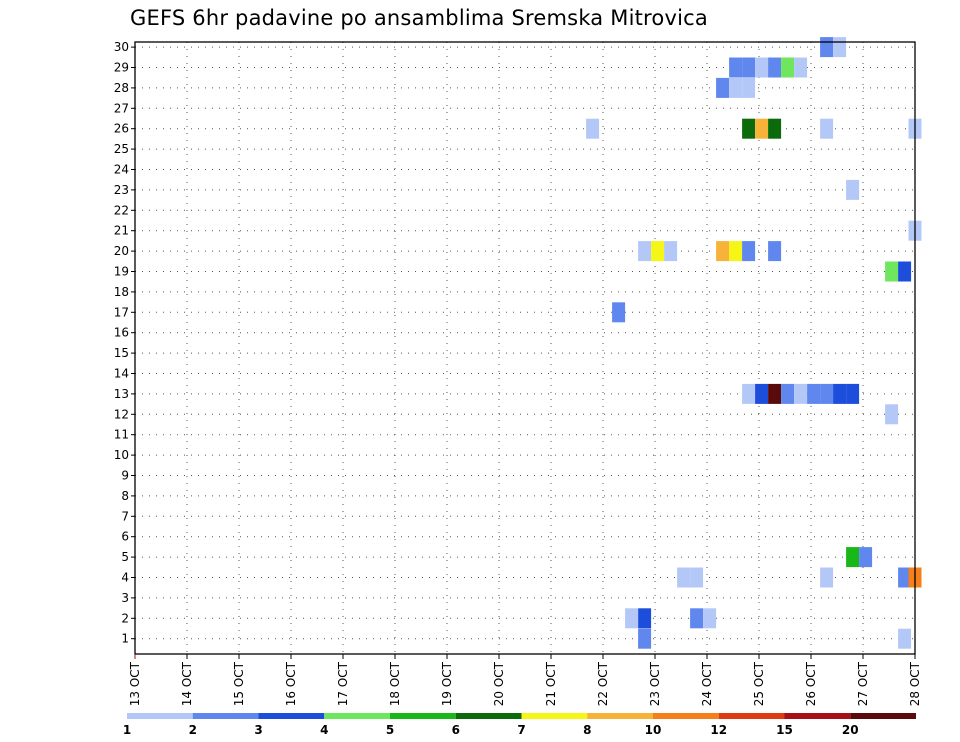  Describe the element at coordinates (499, 683) in the screenshot. I see `x-tick-label: 20 OCT` at that location.